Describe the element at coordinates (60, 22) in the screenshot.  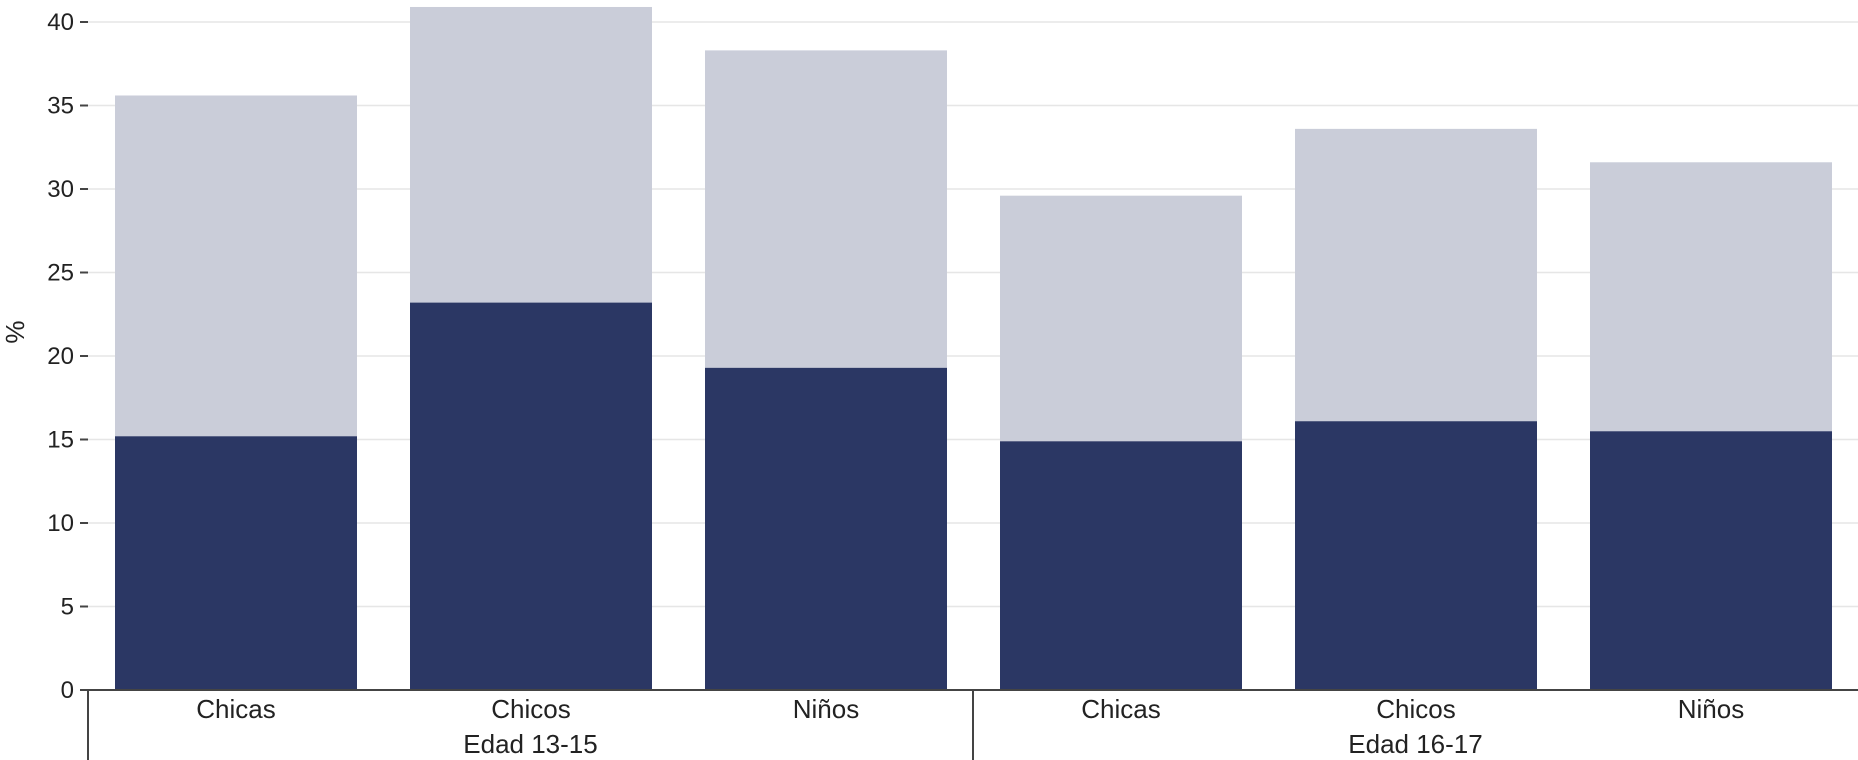
I see `y-tick-label: 40` at that location.